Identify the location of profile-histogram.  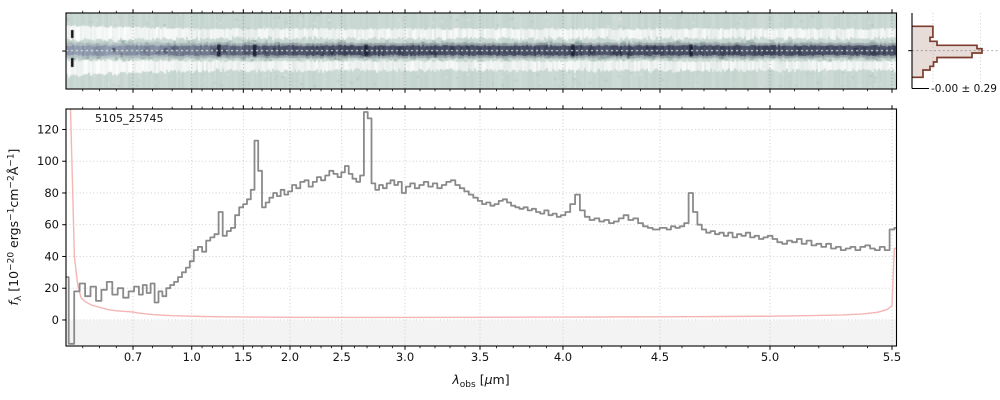
(947, 52).